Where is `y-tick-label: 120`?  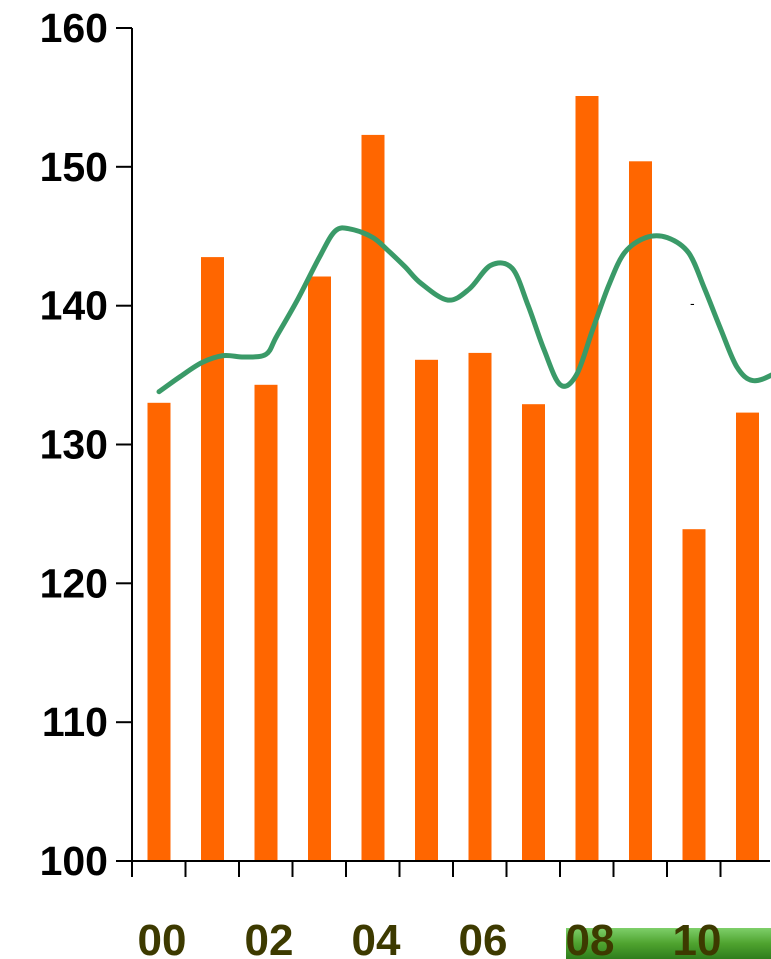
y-tick-label: 120 is located at coordinates (74, 583).